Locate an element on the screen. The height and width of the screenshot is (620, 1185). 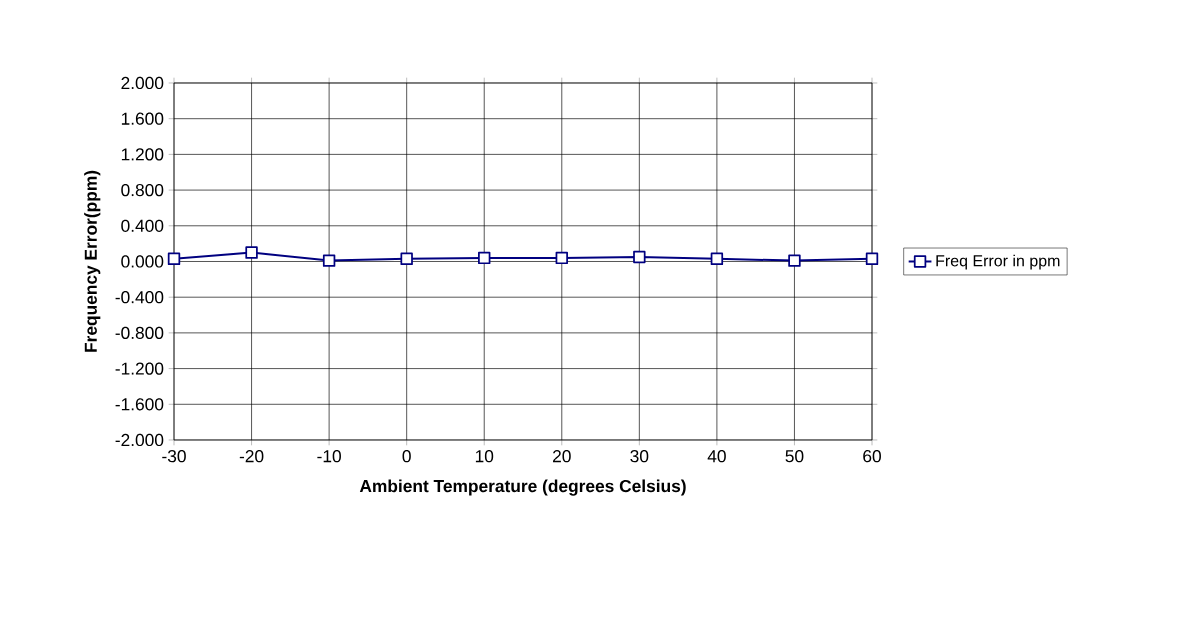
y-tick-label: -1.200 is located at coordinates (139, 368).